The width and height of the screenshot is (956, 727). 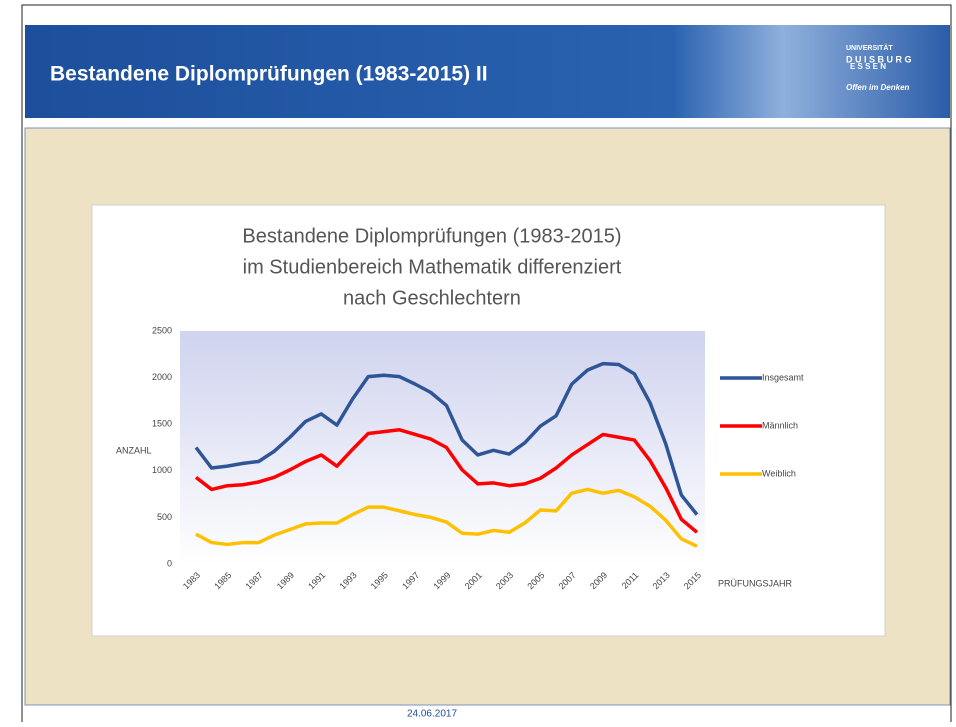 I want to click on chart-title: nach Geschlechtern, so click(x=432, y=298).